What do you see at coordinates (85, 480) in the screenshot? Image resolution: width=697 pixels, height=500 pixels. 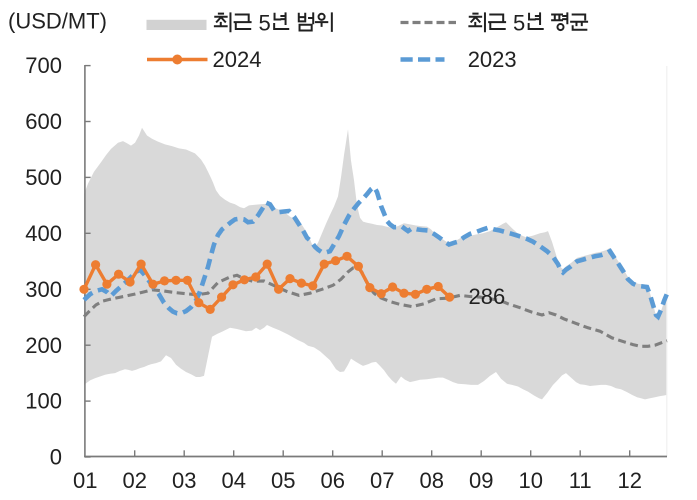 I see `svg-text: 01` at bounding box center [85, 480].